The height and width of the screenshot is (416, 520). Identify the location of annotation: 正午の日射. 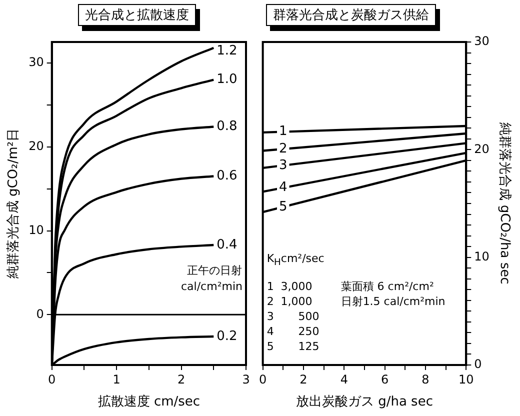
(214, 270).